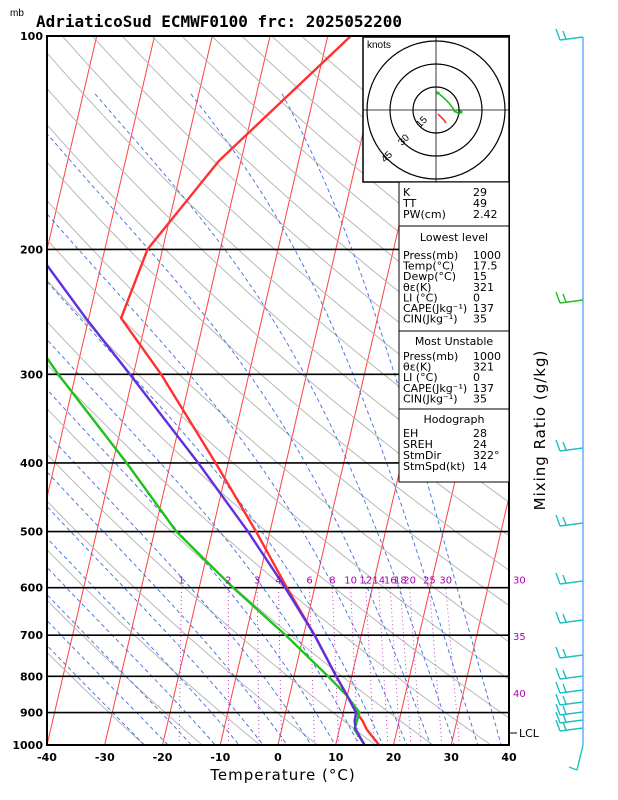 The width and height of the screenshot is (618, 800). What do you see at coordinates (428, 266) in the screenshot?
I see `index-lowest-key: Temp(°C)` at bounding box center [428, 266].